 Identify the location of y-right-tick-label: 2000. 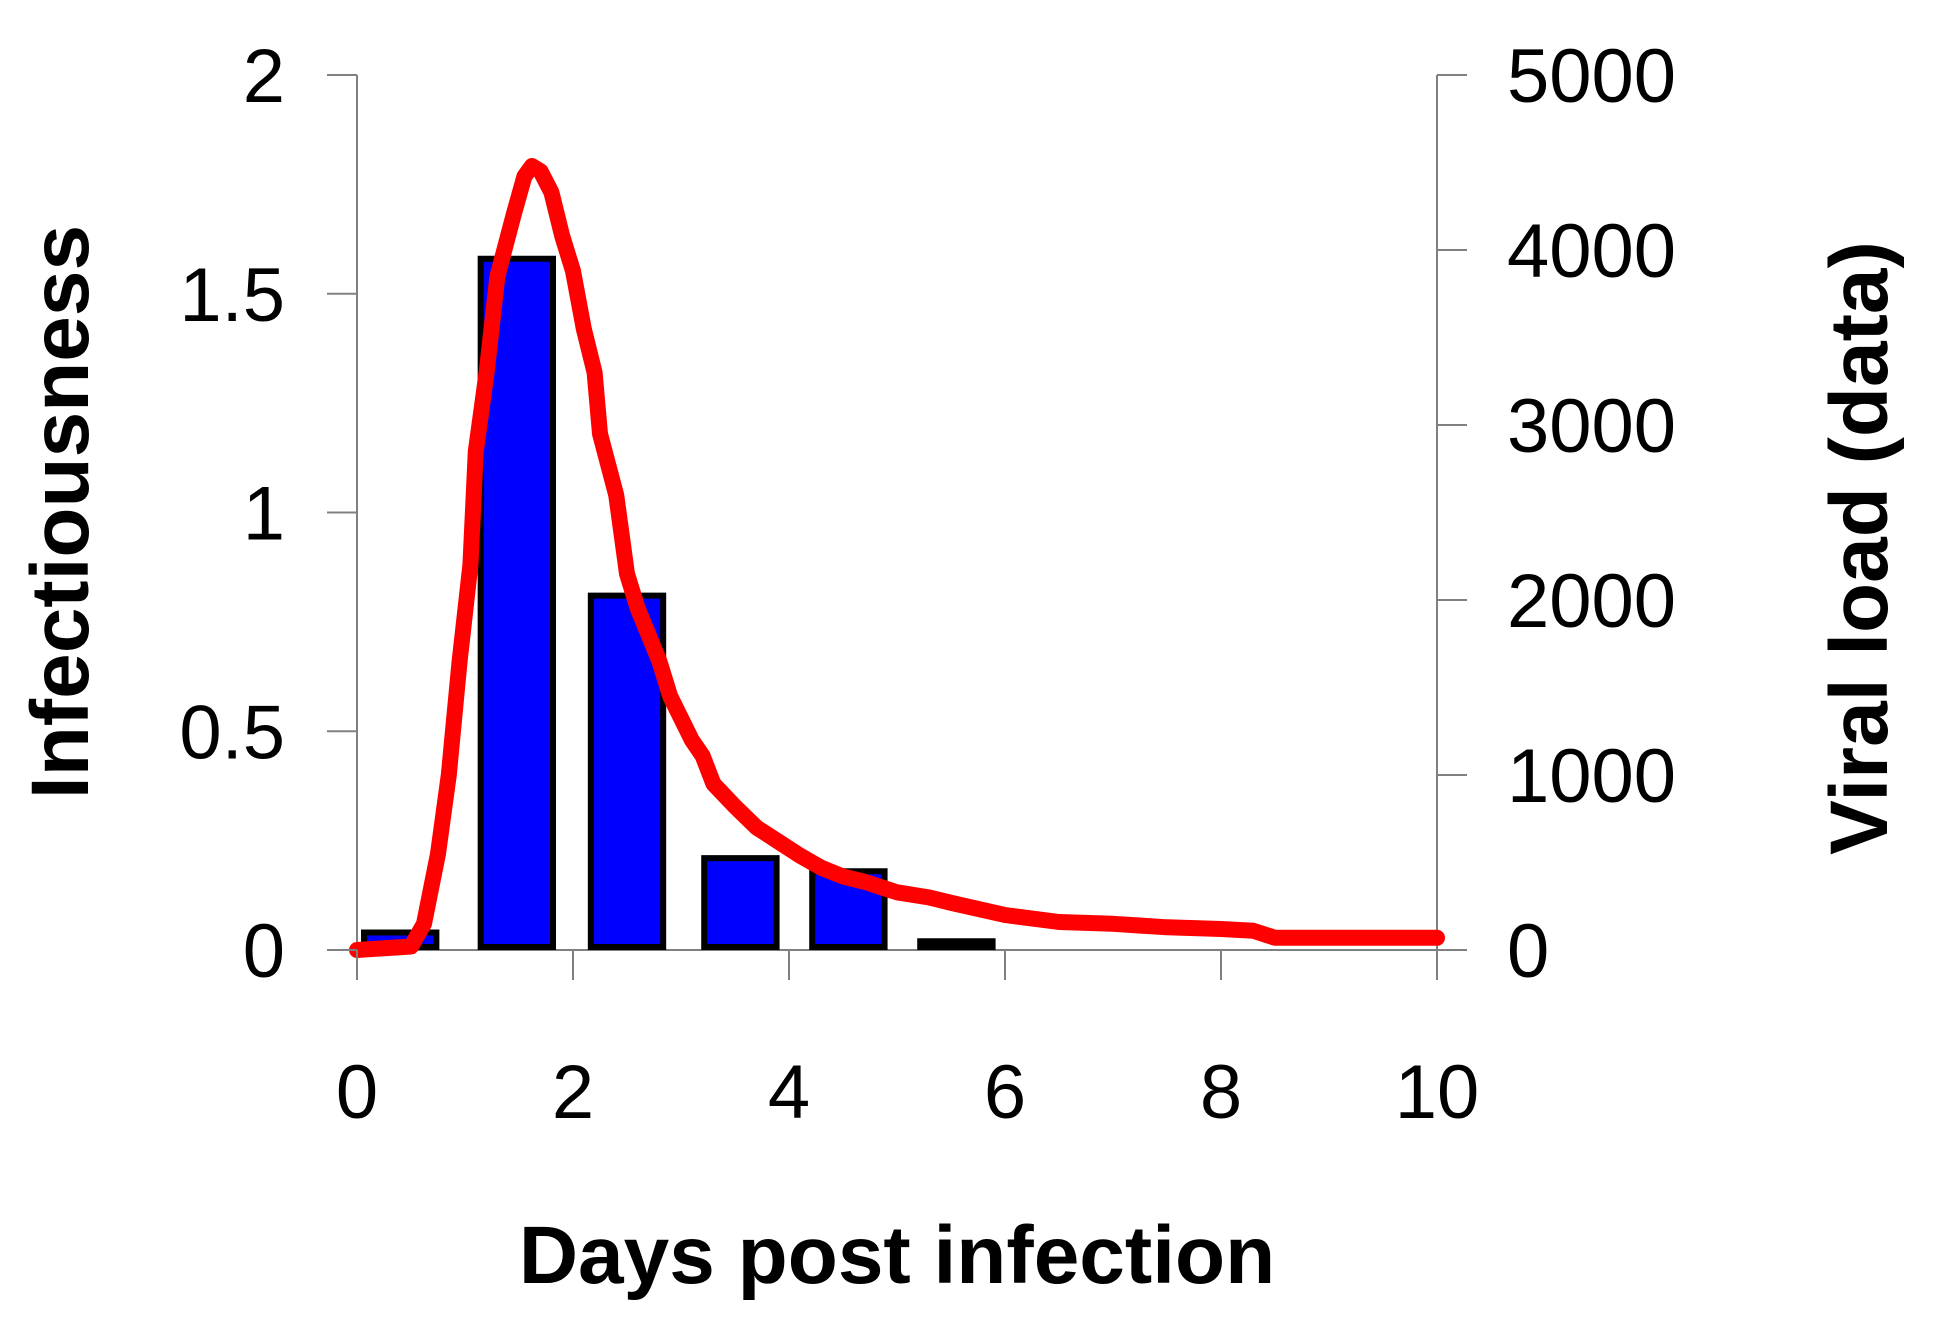
(1591, 601).